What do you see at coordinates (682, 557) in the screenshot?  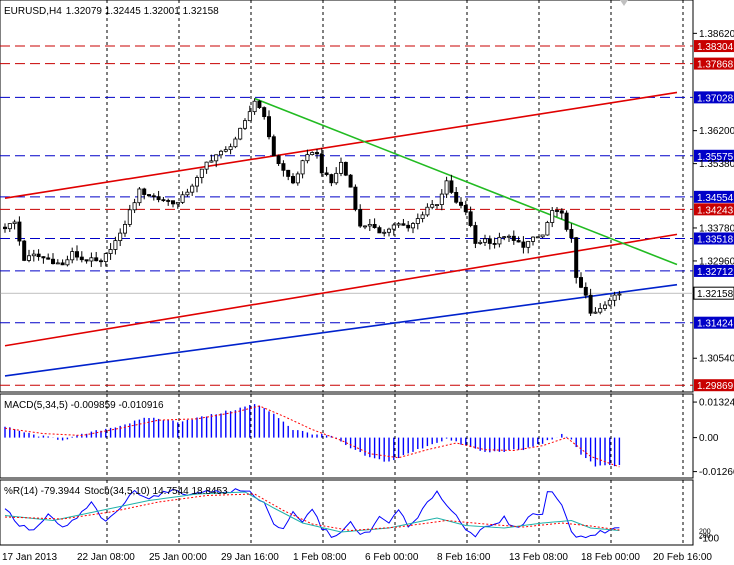 I see `time-axis-label: 20 Feb 16:00` at bounding box center [682, 557].